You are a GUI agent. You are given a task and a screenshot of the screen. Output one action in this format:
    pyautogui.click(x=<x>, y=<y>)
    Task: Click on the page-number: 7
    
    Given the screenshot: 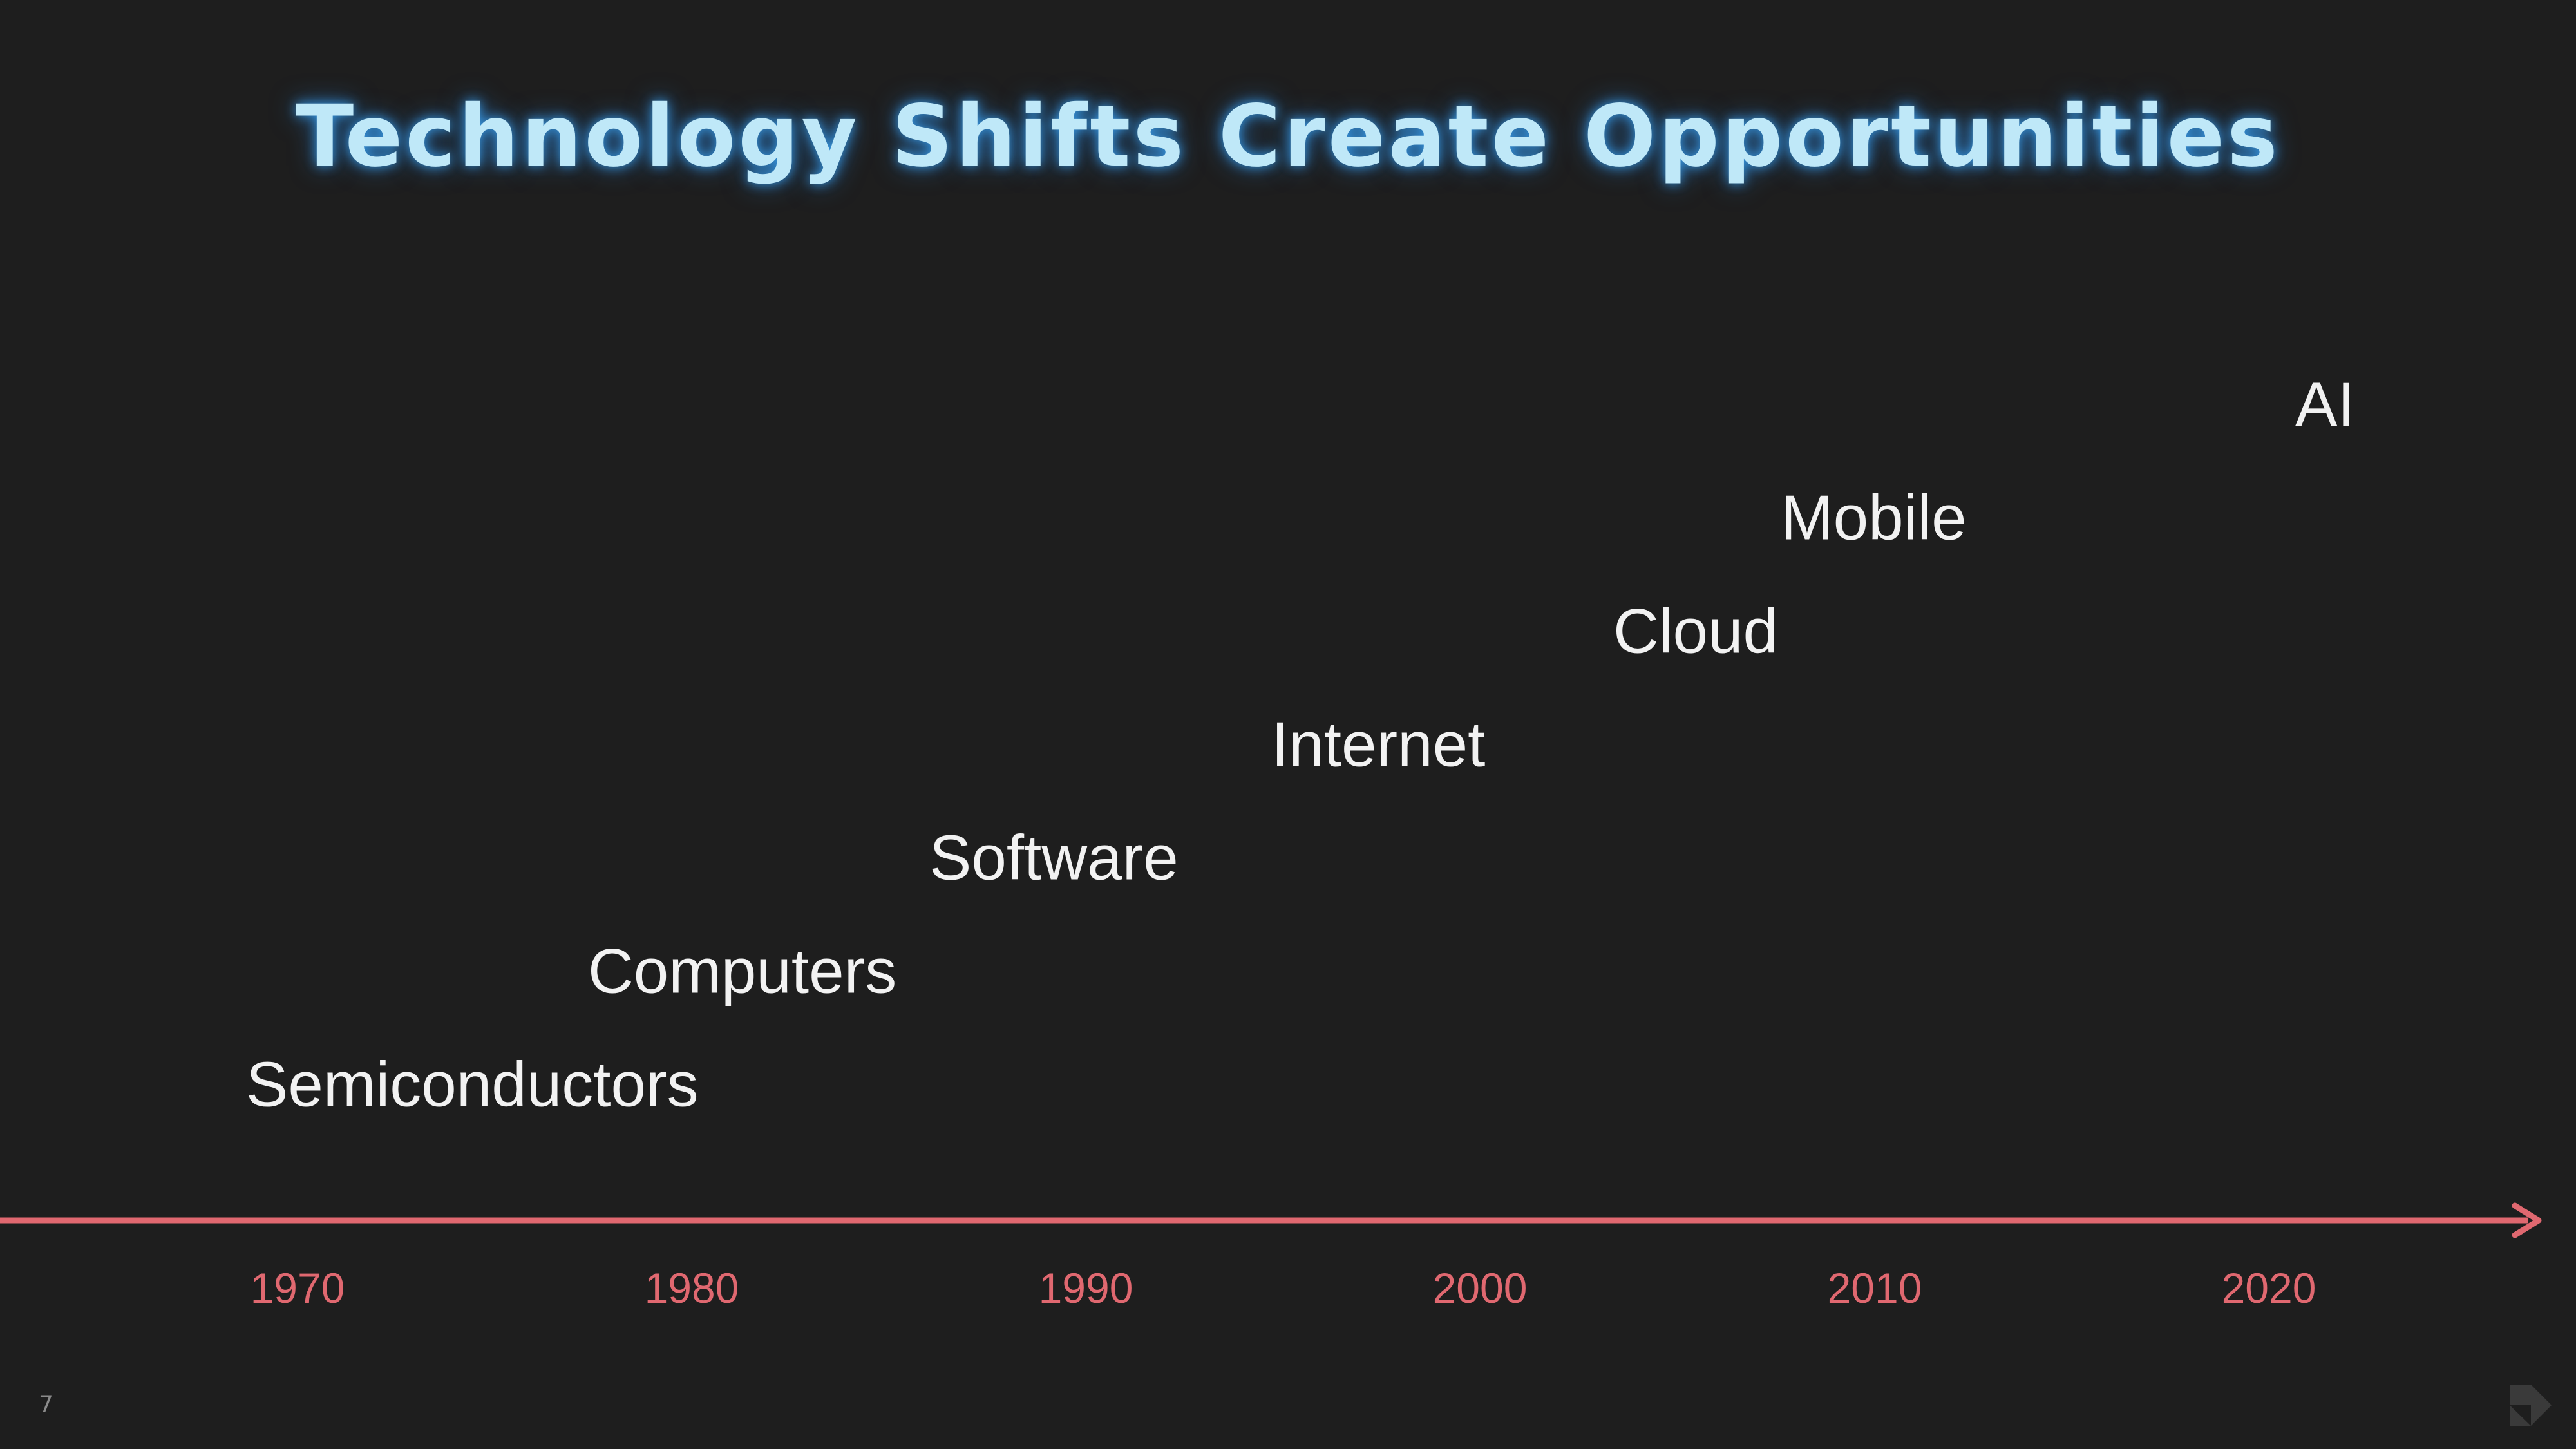 What is the action you would take?
    pyautogui.click(x=46, y=1405)
    